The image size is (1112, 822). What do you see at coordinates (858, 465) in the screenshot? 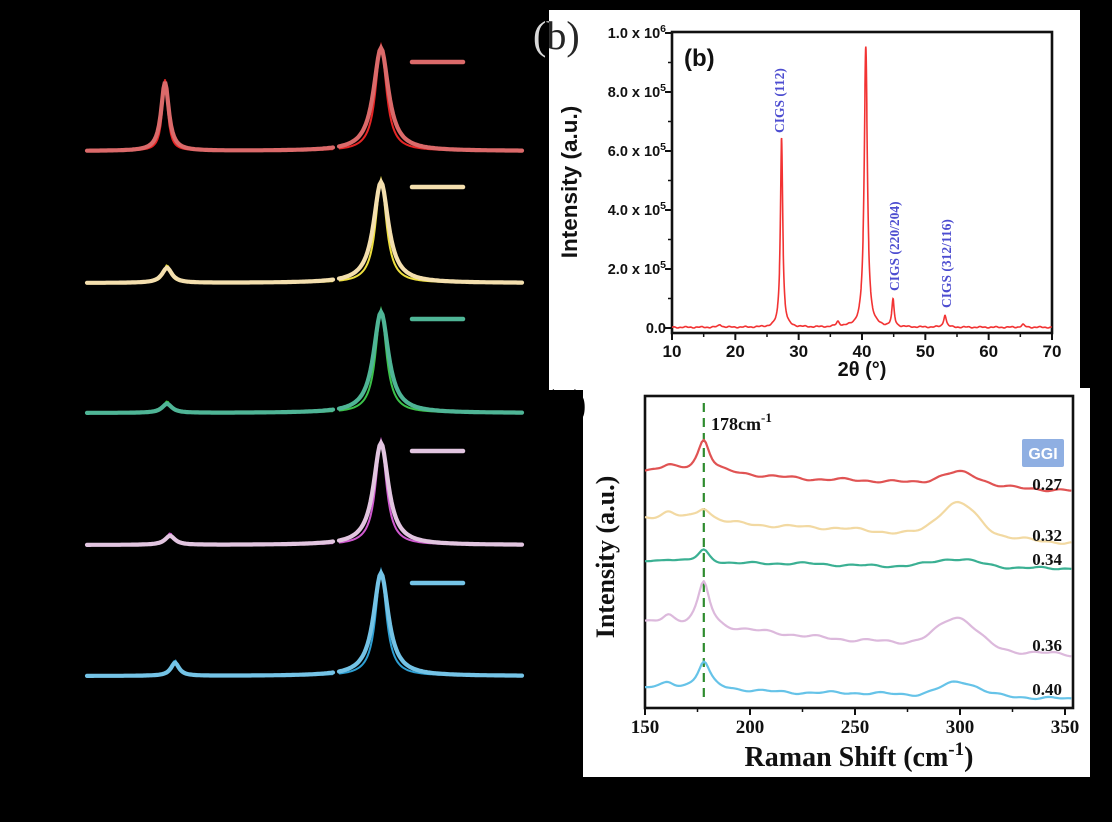
I see `raman-curve-ggi-0.27` at bounding box center [858, 465].